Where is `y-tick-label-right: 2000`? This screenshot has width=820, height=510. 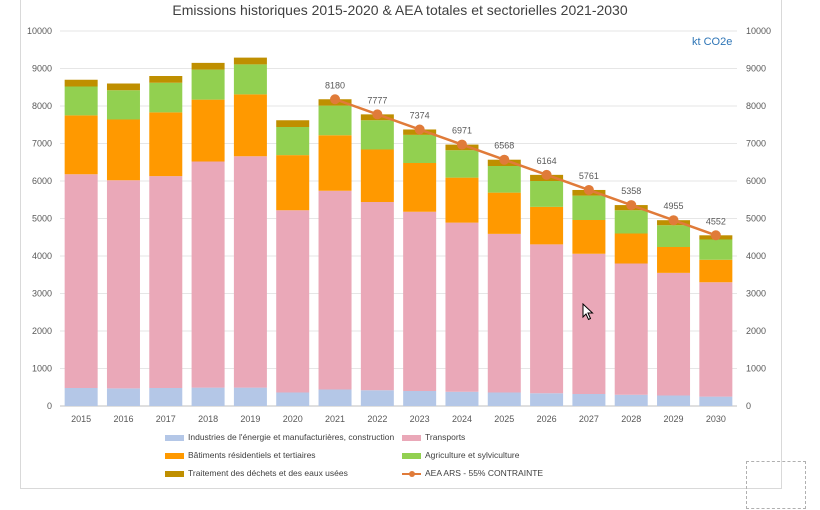
y-tick-label-right: 2000 is located at coordinates (756, 331).